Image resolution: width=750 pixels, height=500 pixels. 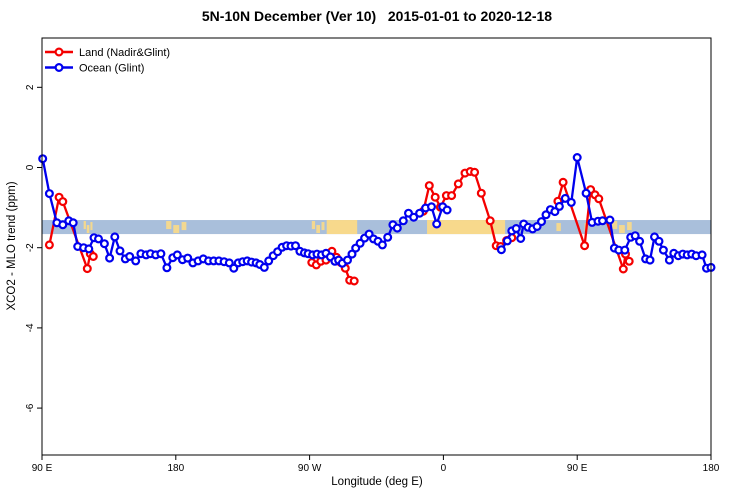 What do you see at coordinates (30, 247) in the screenshot?
I see `y-tick-label: -2` at bounding box center [30, 247].